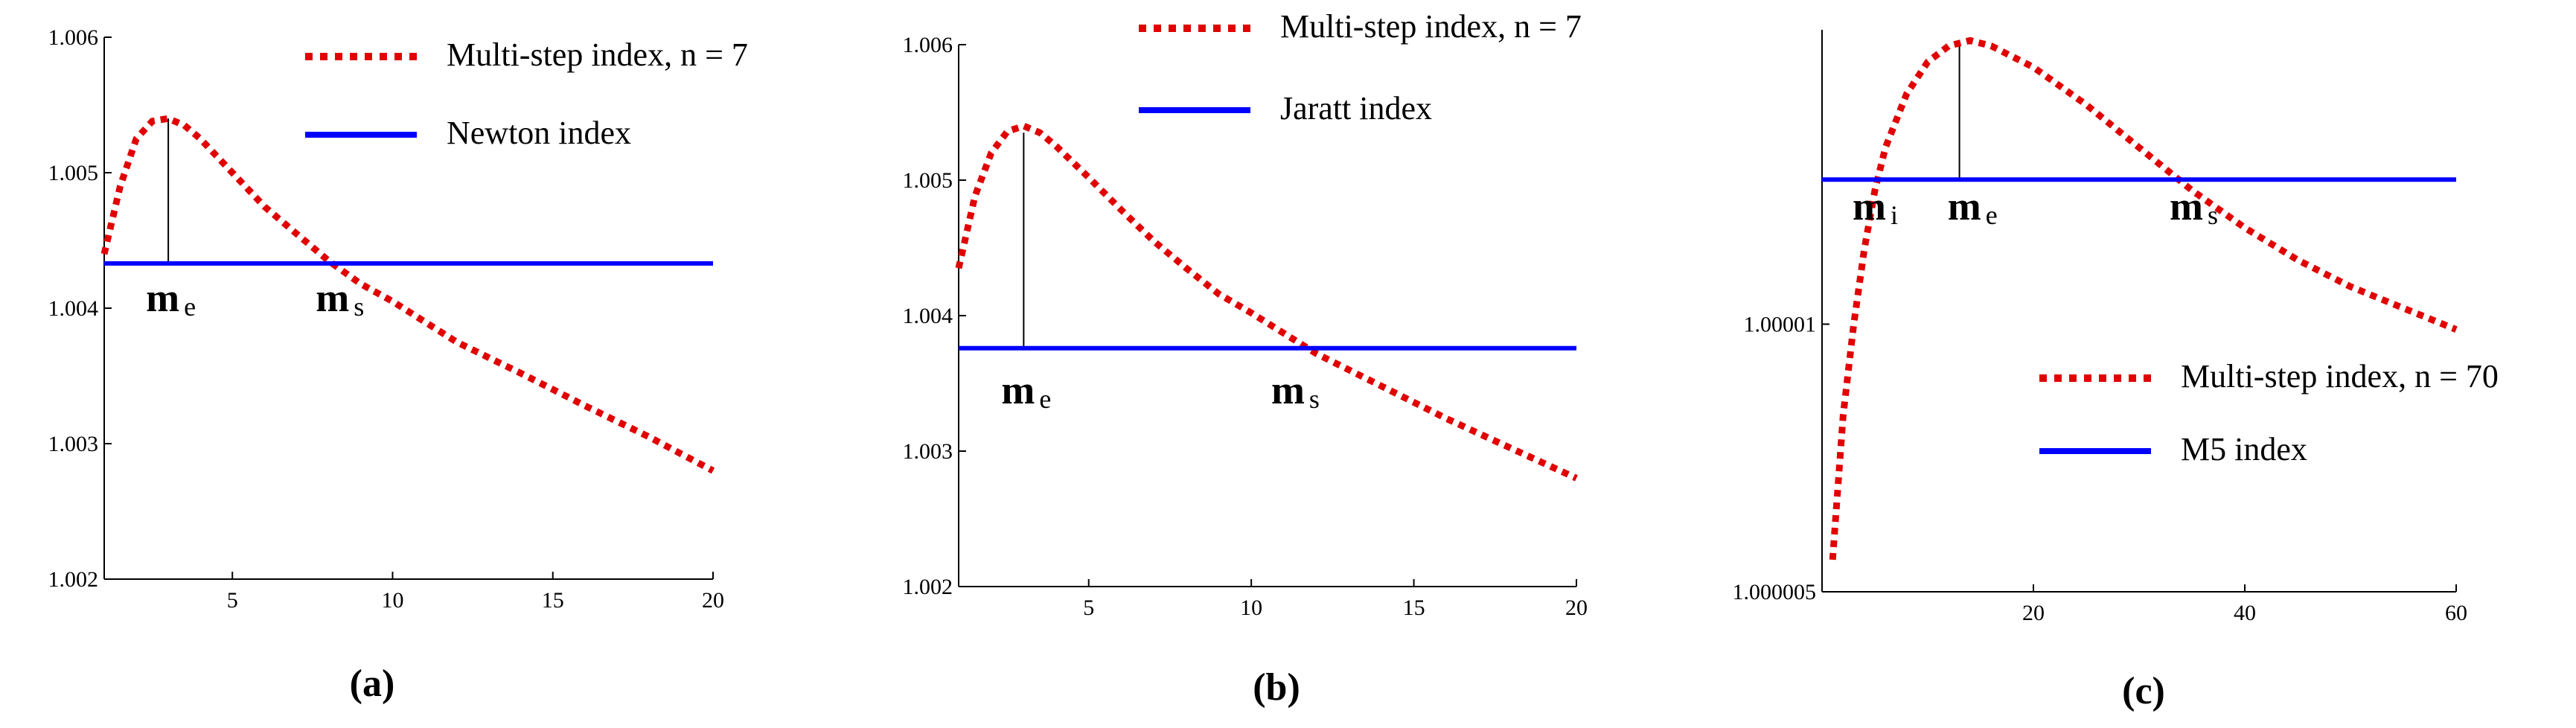 The image size is (2576, 728). I want to click on x-tick-label: 40, so click(2245, 613).